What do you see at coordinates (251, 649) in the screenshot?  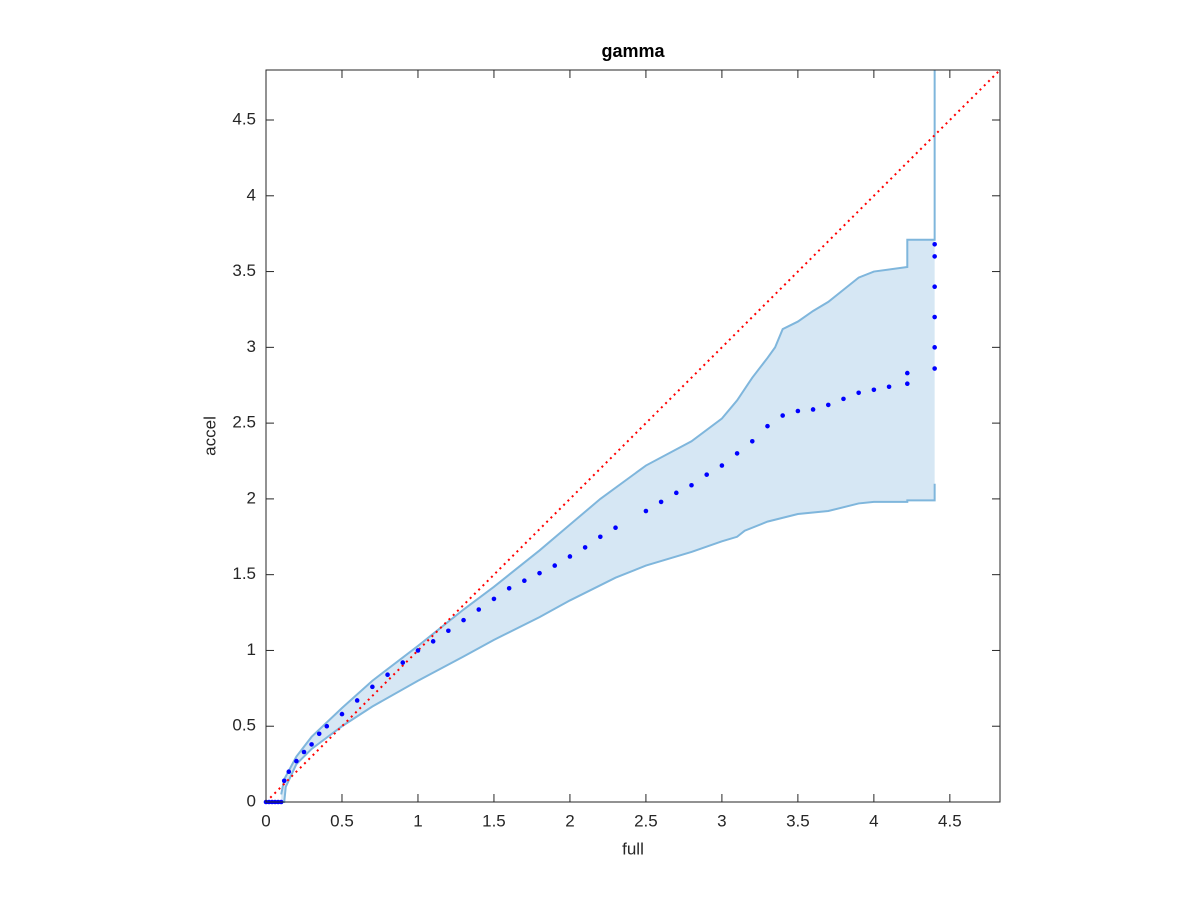 I see `y-tick-label: 1` at bounding box center [251, 649].